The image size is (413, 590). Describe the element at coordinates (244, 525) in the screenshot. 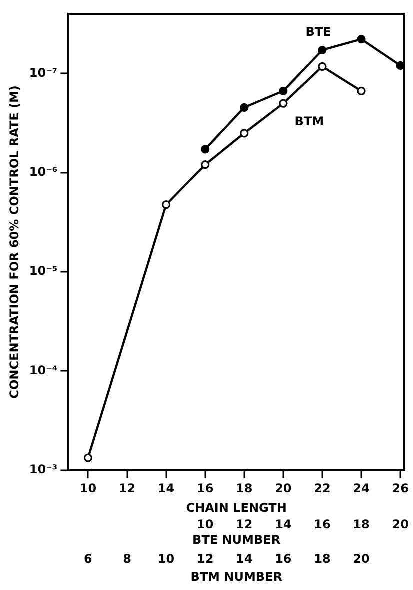

I see `x2-tick-label: 12` at that location.